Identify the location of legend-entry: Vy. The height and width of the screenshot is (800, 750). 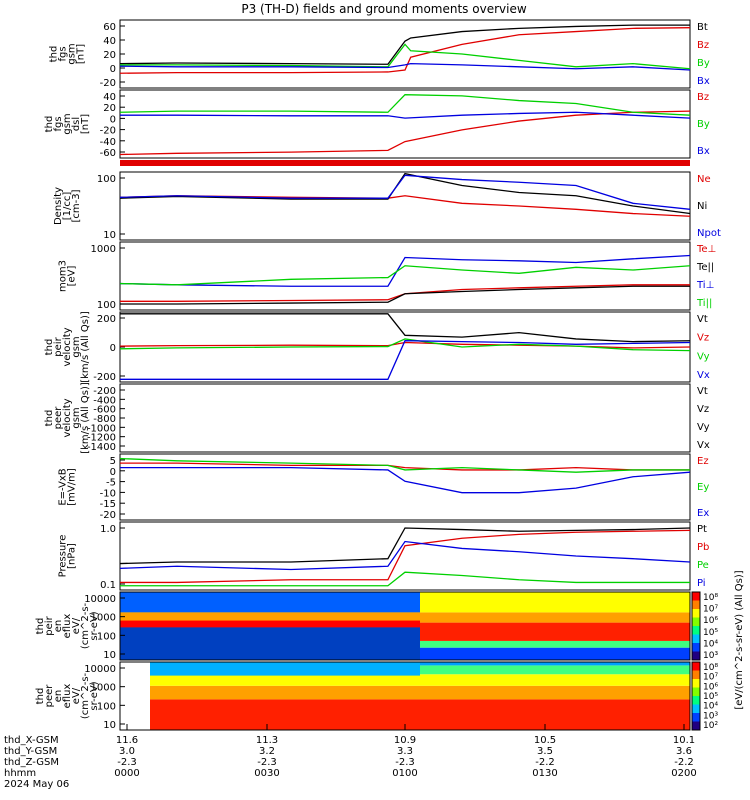
(703, 356).